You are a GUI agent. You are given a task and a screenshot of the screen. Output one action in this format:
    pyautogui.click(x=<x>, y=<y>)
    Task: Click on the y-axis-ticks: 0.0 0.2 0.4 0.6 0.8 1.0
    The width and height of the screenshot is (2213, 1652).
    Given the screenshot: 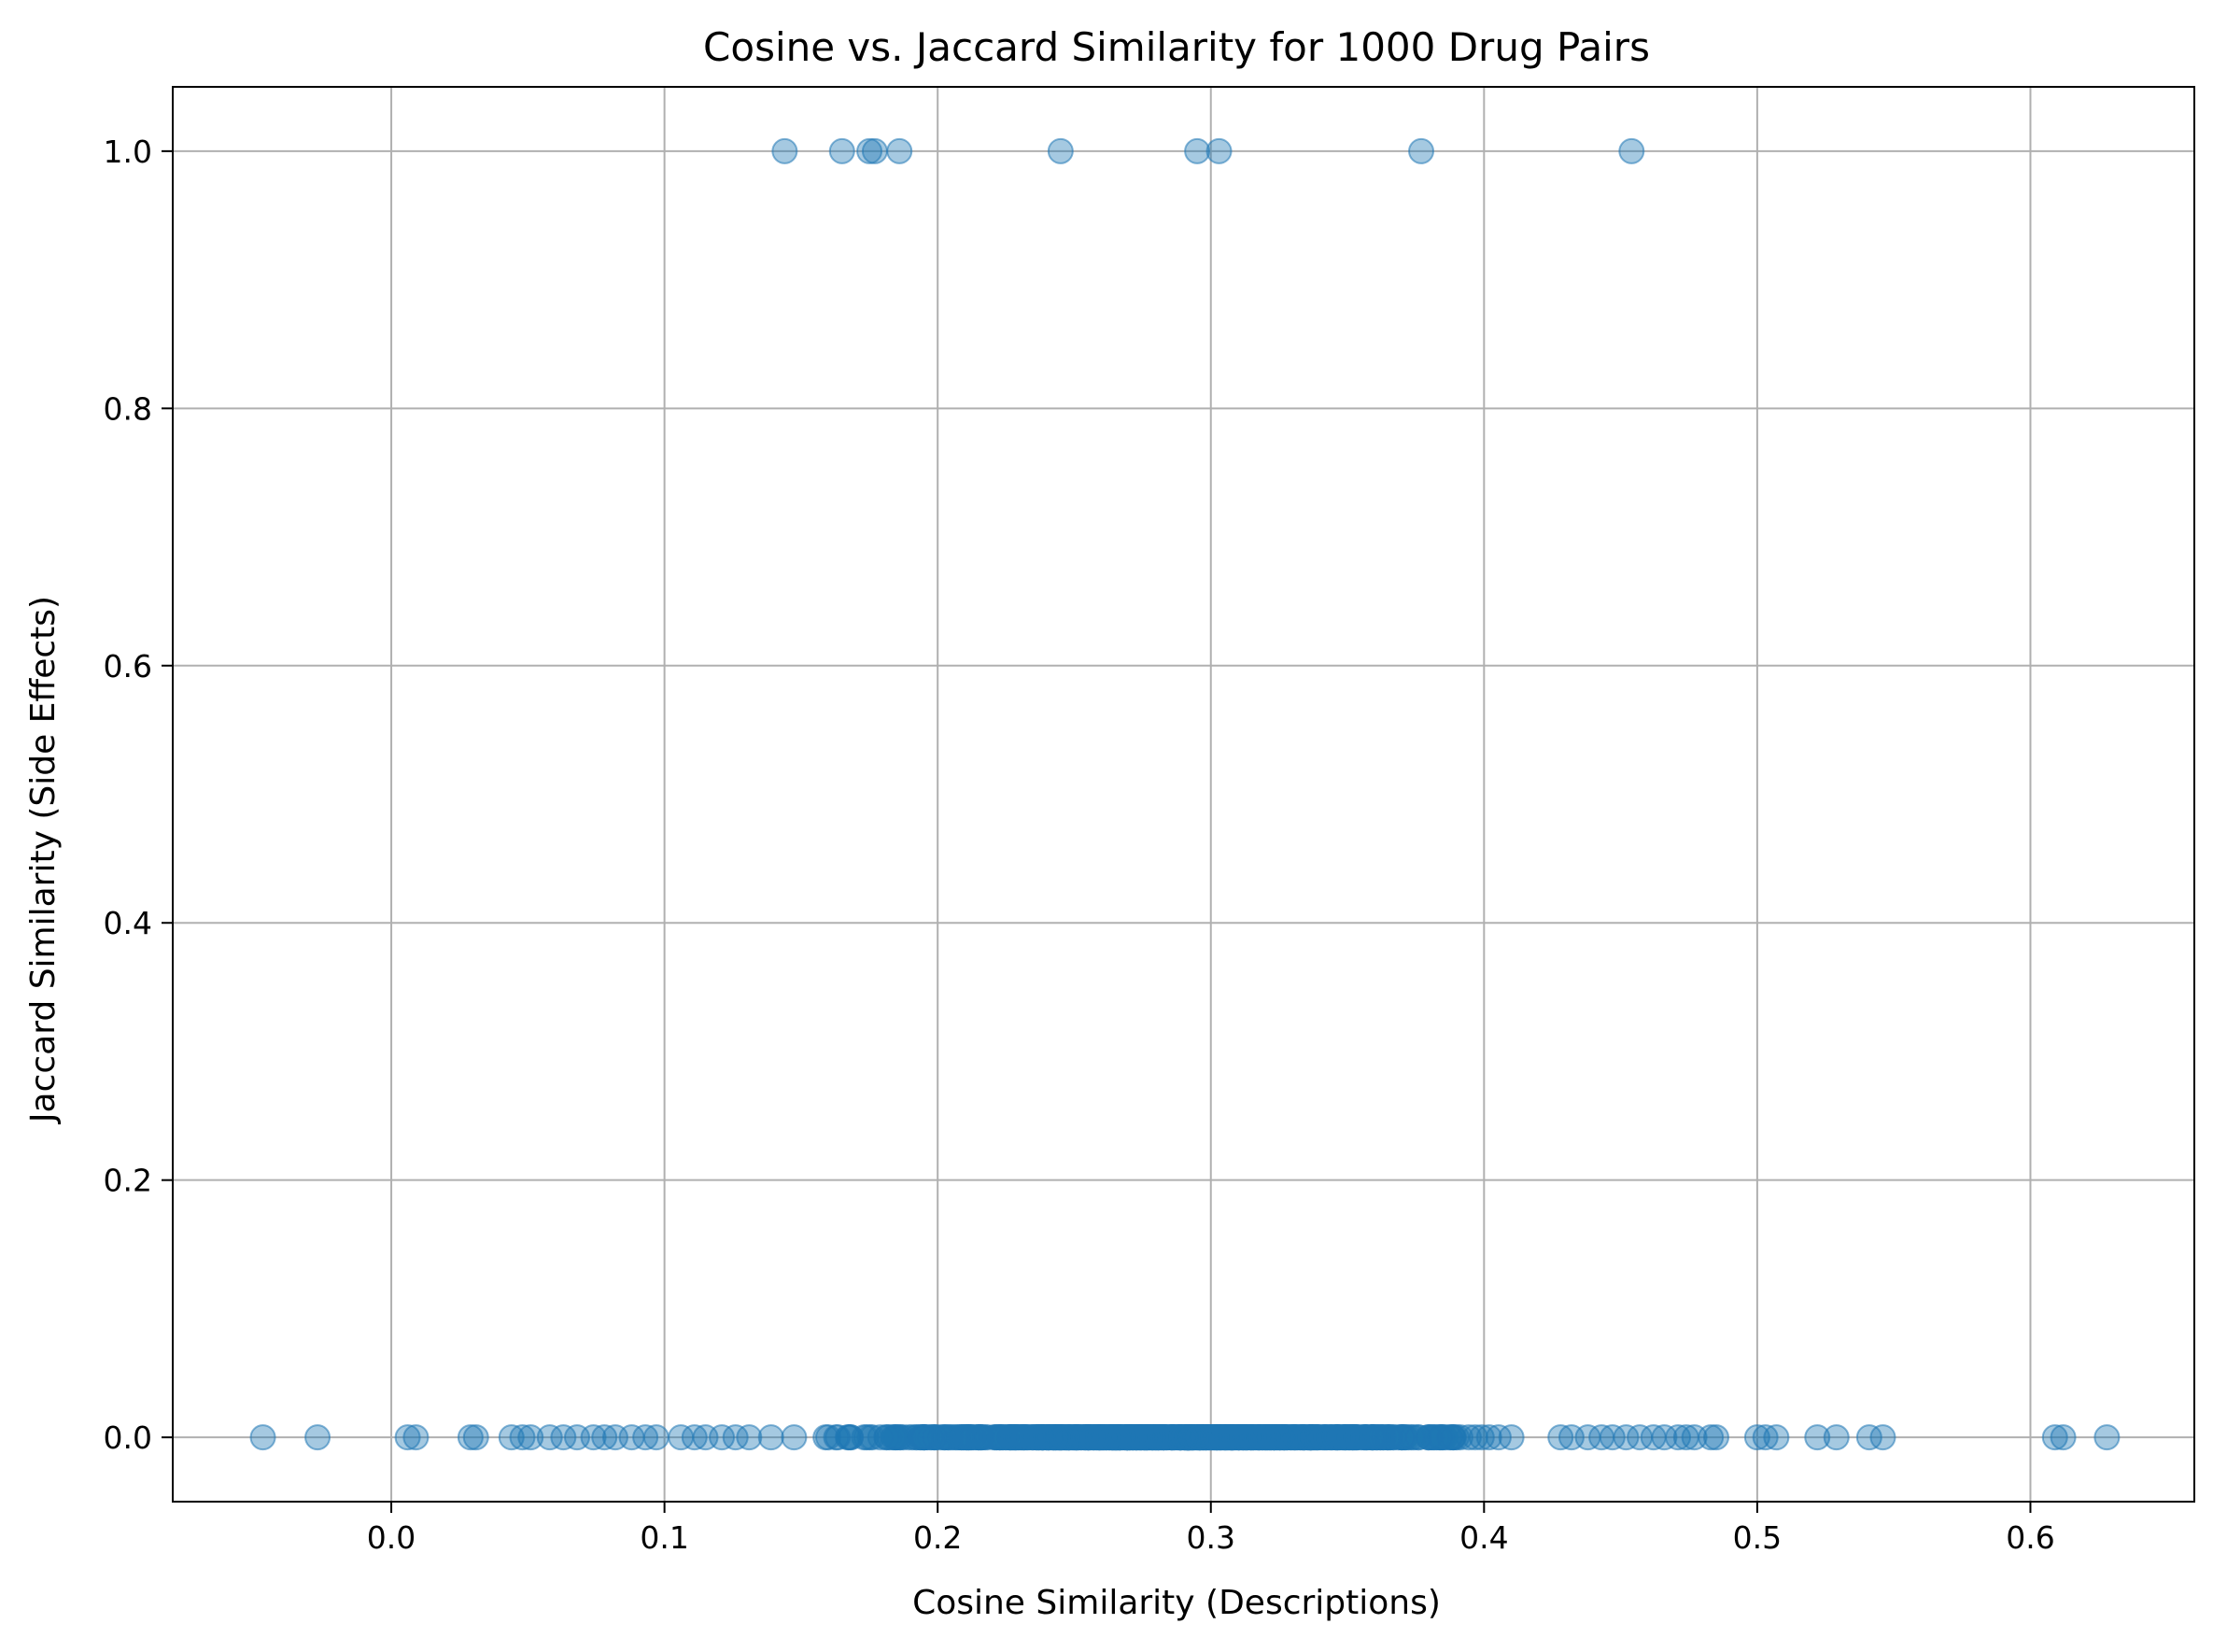 What is the action you would take?
    pyautogui.click(x=139, y=795)
    